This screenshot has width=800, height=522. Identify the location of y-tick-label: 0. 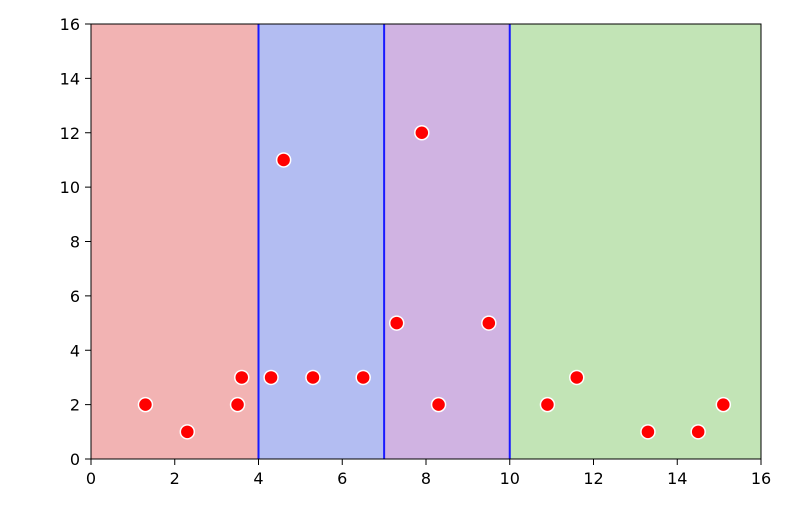
(75, 459).